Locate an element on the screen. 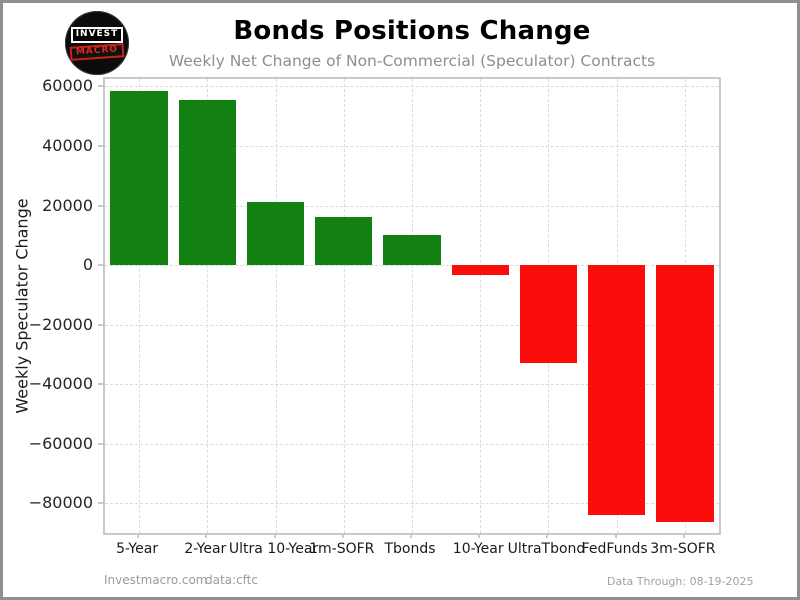 Image resolution: width=800 pixels, height=600 pixels. x-tick-label: 1m-SOFR is located at coordinates (342, 549).